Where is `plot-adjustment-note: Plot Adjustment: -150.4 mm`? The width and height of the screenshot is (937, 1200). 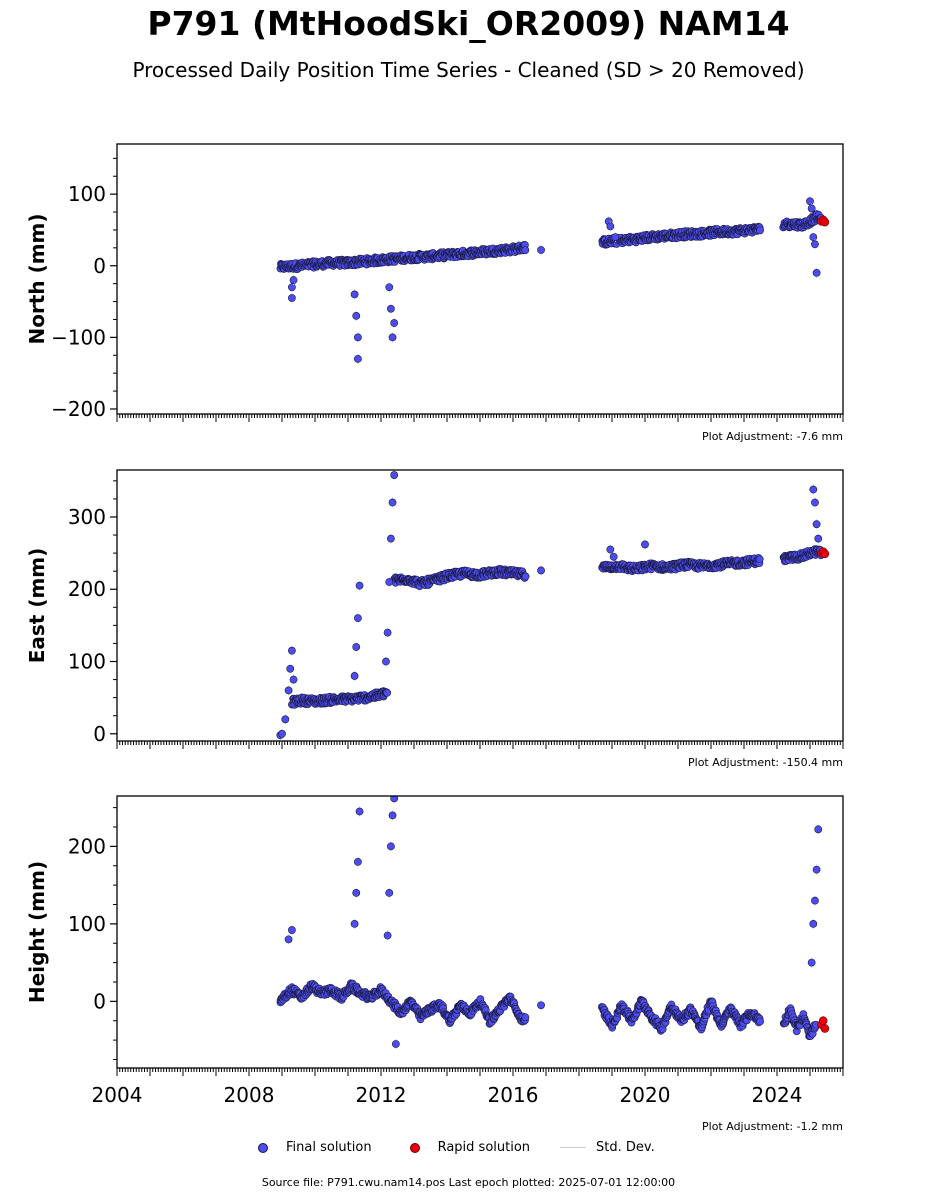
plot-adjustment-note: Plot Adjustment: -150.4 mm is located at coordinates (765, 762).